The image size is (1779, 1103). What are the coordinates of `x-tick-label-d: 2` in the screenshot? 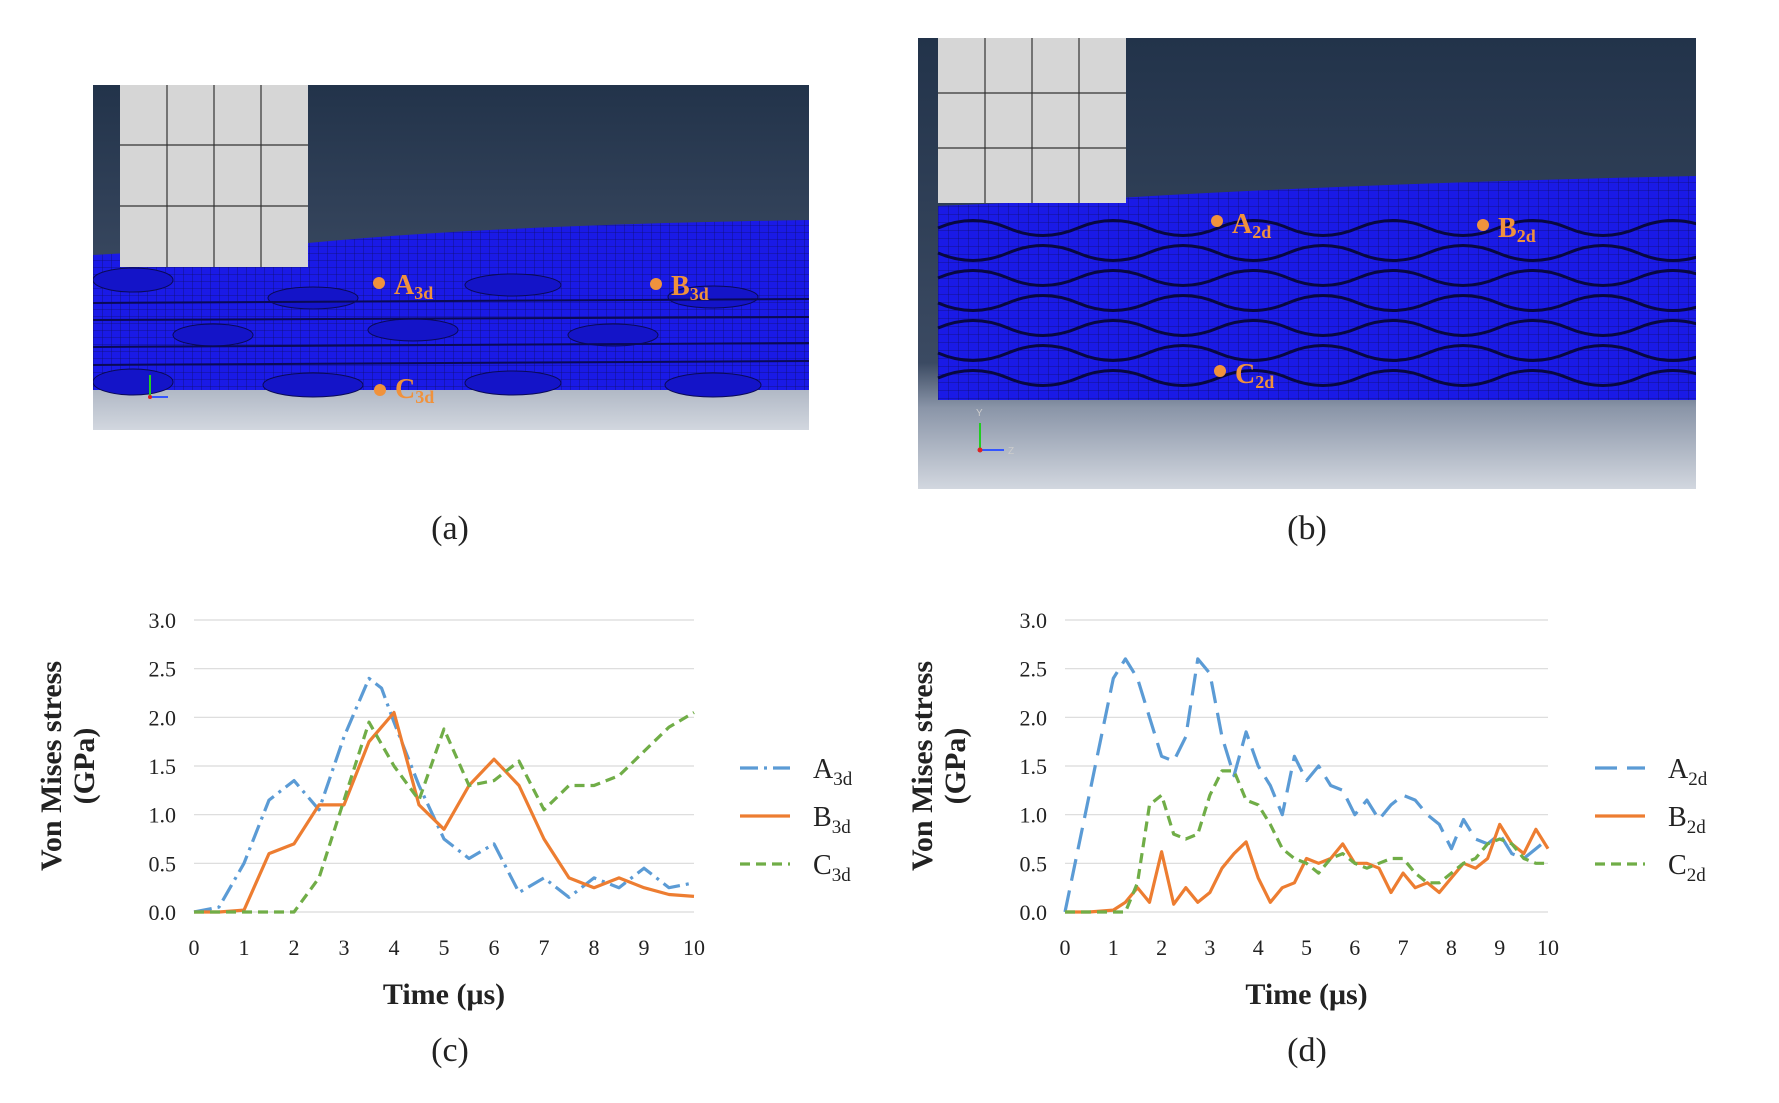 It's located at (1161, 947).